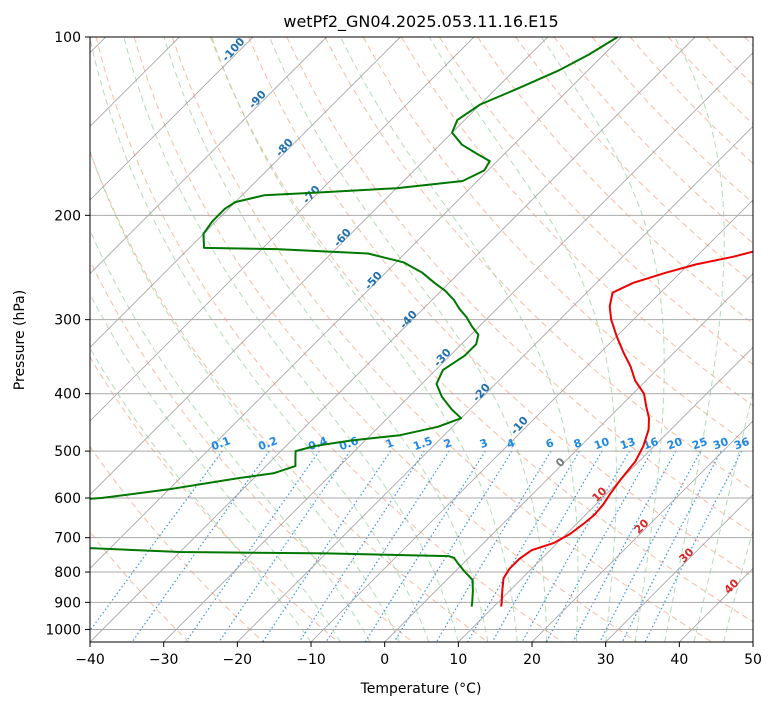  What do you see at coordinates (422, 443) in the screenshot?
I see `mixing-ratio-label: 1.5` at bounding box center [422, 443].